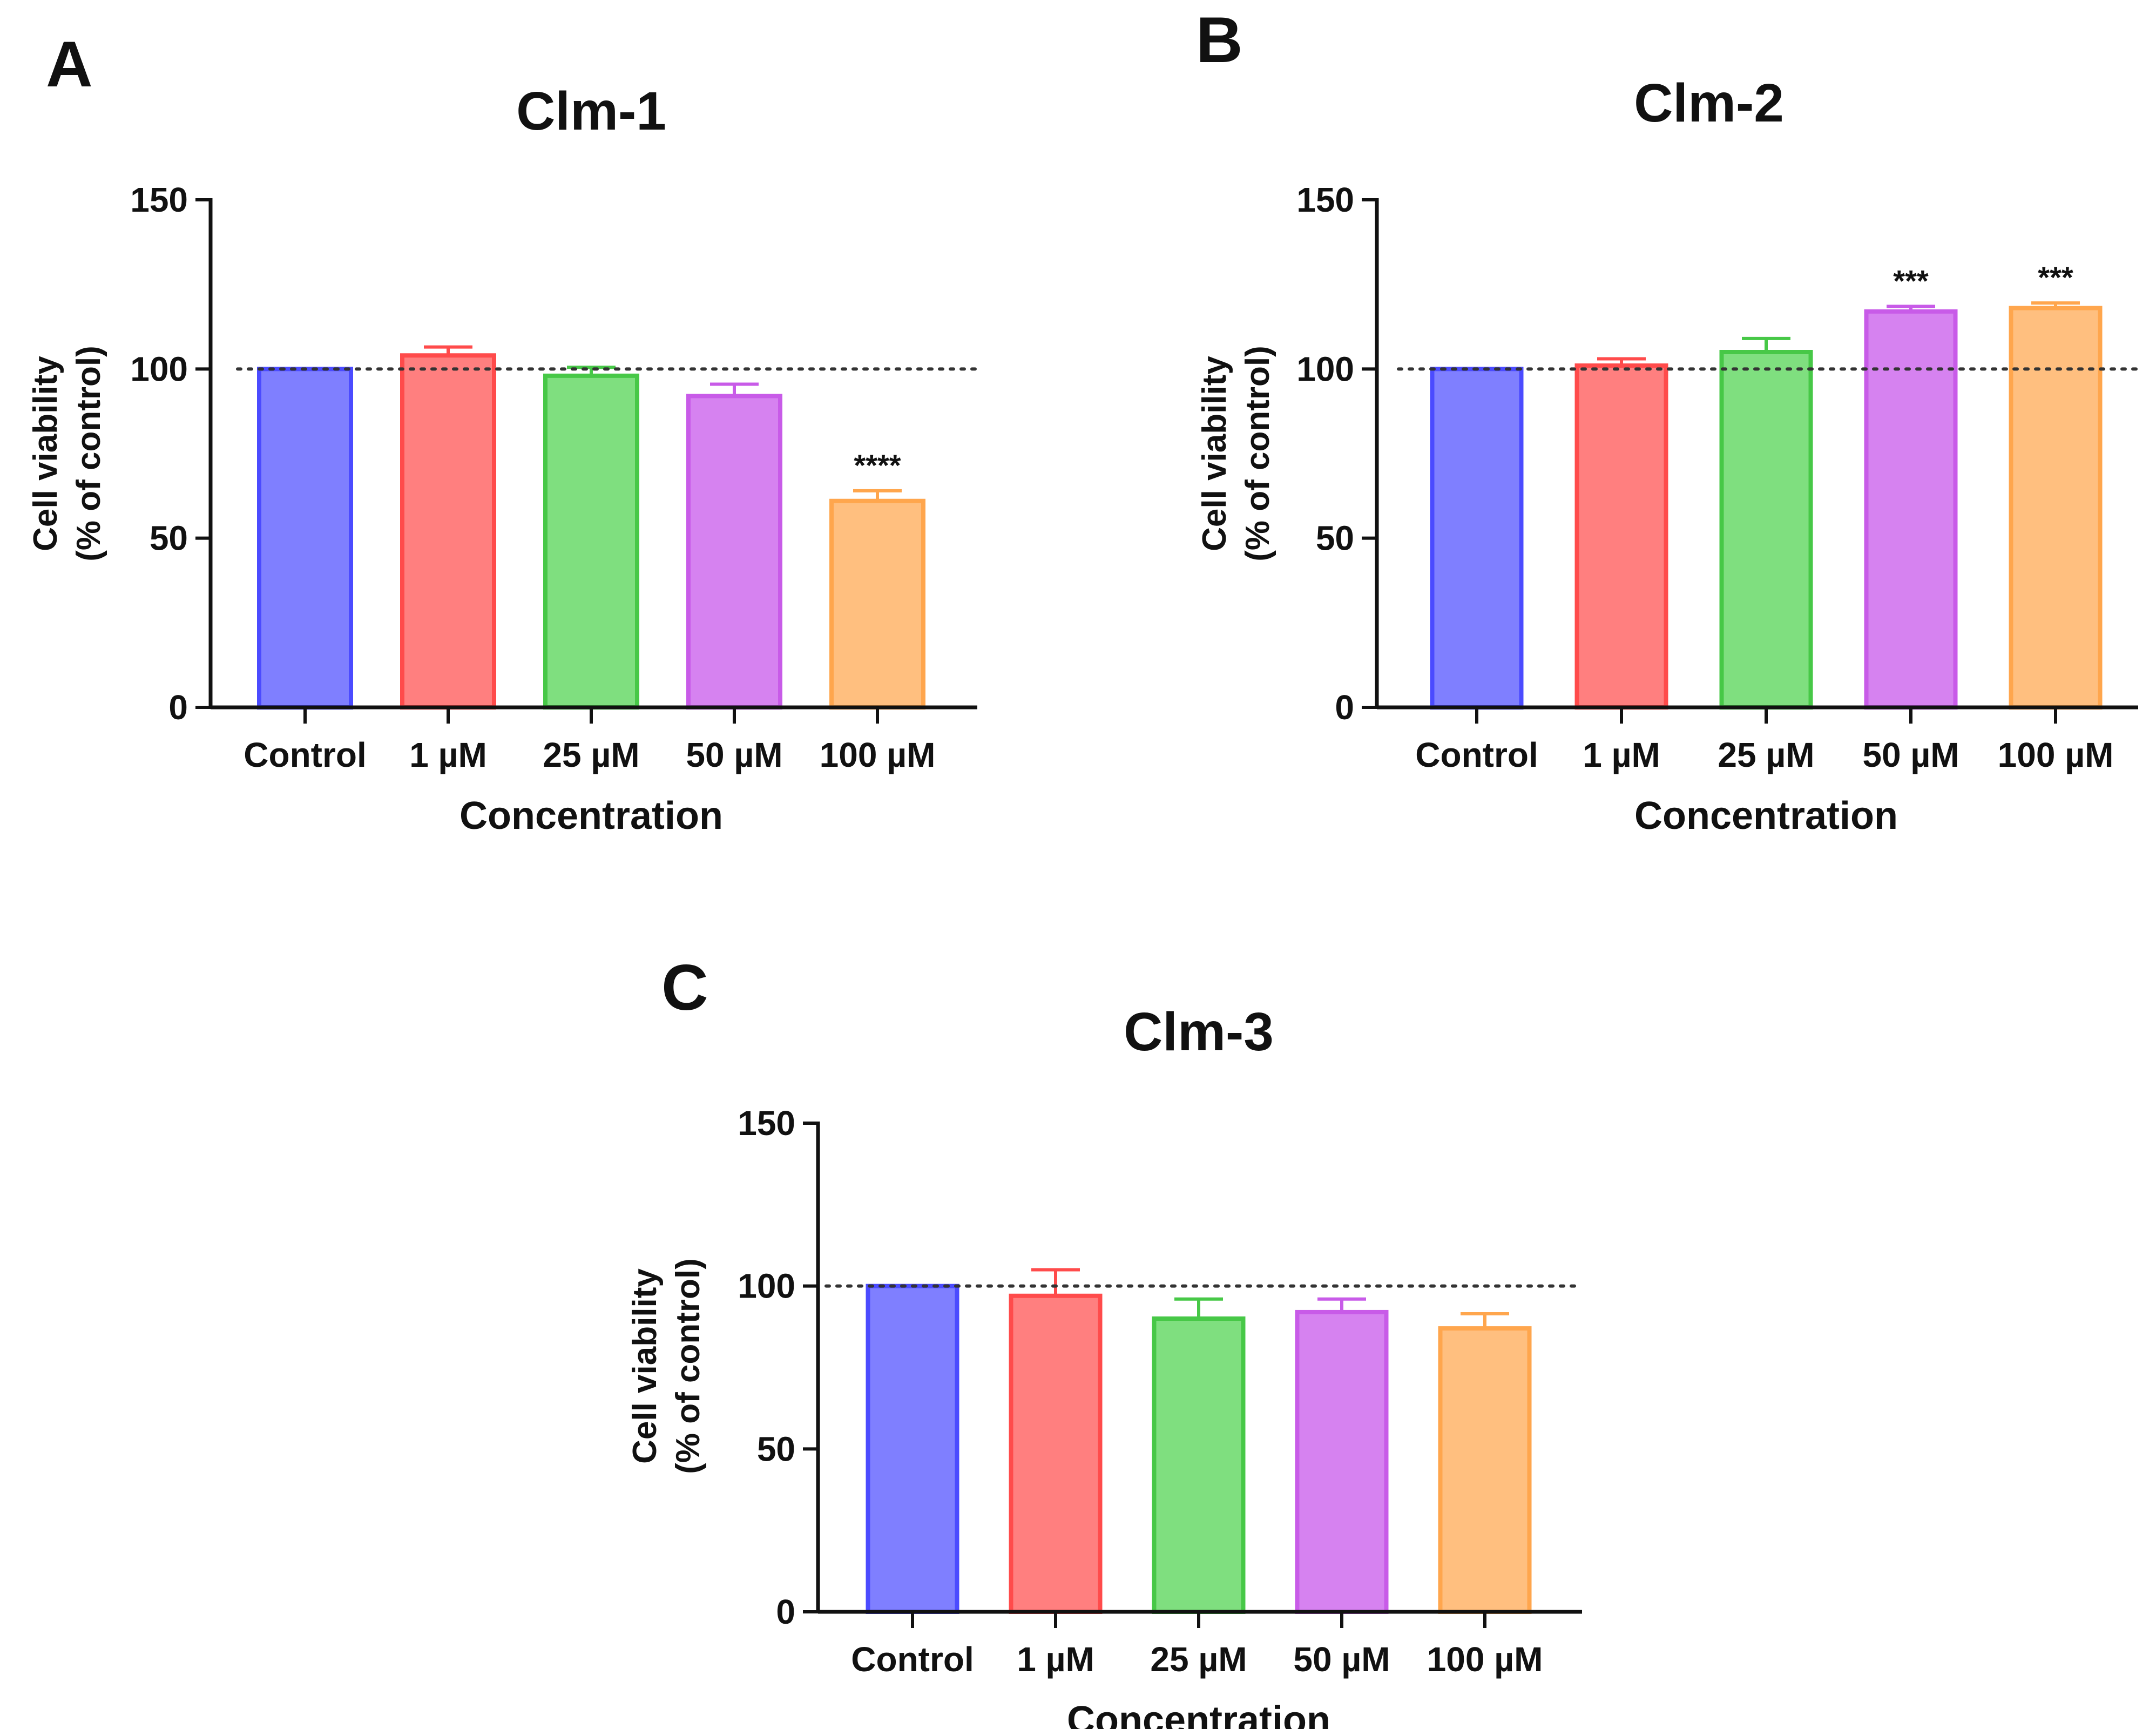  I want to click on panel-letter-b: B, so click(1219, 40).